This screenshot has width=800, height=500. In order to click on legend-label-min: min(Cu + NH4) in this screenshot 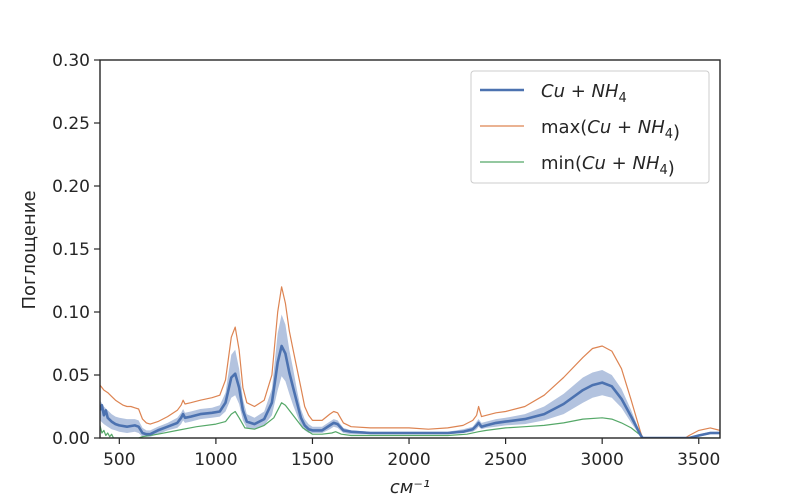, I will do `click(608, 166)`.